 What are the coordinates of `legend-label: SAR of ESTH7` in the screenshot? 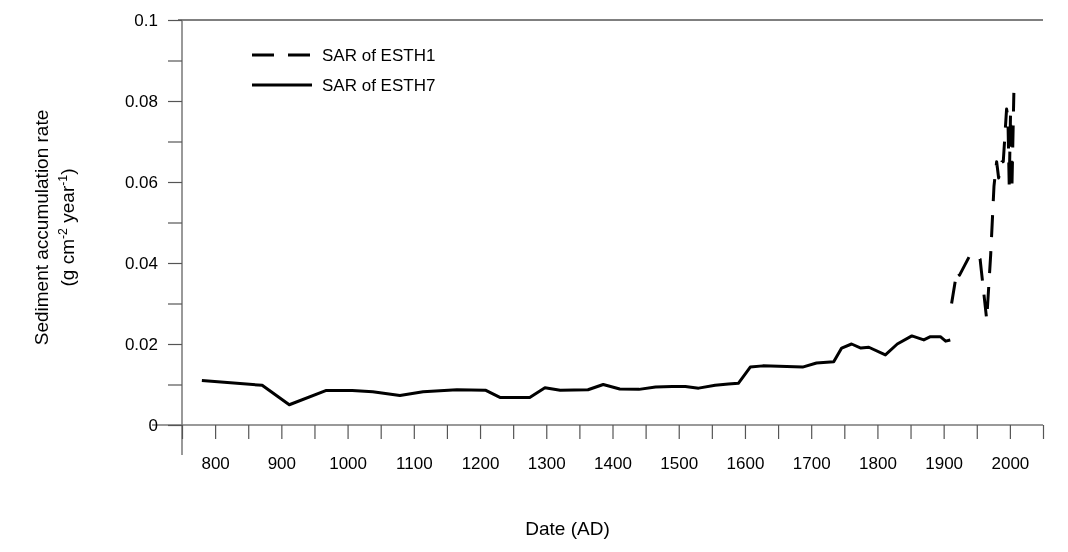 It's located at (379, 85).